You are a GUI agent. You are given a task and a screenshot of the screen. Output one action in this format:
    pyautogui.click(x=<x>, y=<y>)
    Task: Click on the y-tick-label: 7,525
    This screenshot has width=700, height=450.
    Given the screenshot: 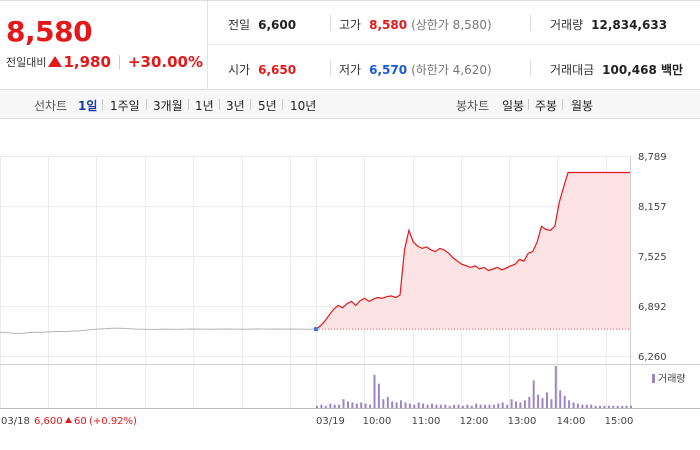 What is the action you would take?
    pyautogui.click(x=652, y=257)
    